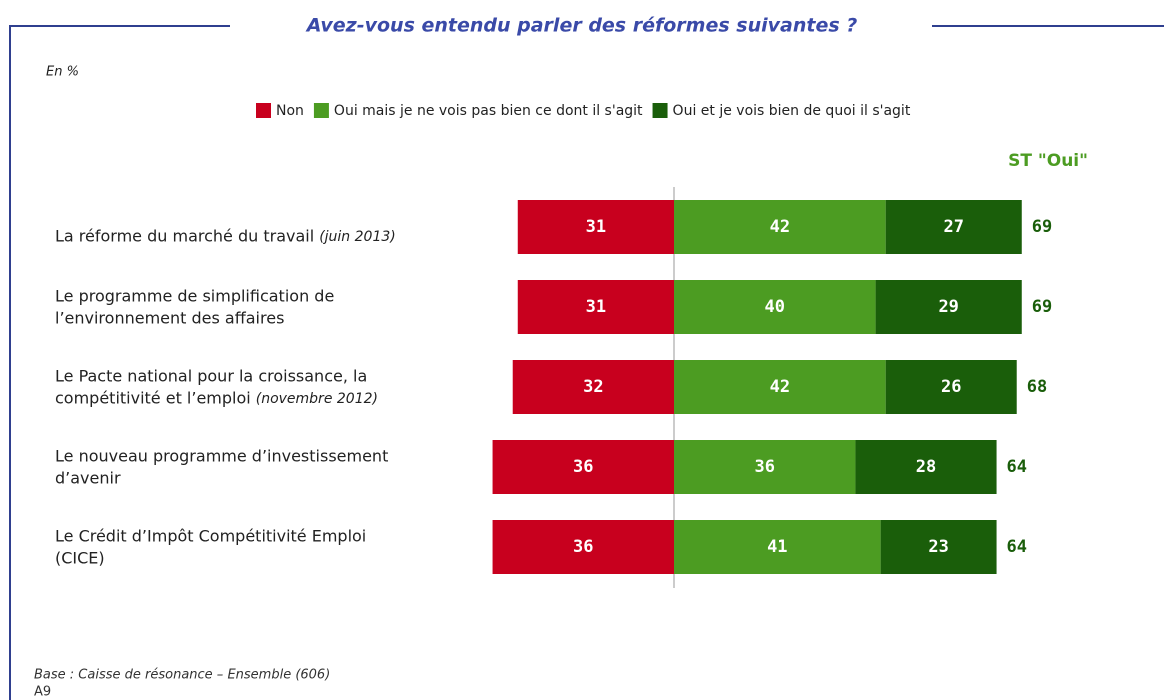  What do you see at coordinates (210, 536) in the screenshot?
I see `category-label: Le Crédit d’Impôt Compétitivité Emploi` at bounding box center [210, 536].